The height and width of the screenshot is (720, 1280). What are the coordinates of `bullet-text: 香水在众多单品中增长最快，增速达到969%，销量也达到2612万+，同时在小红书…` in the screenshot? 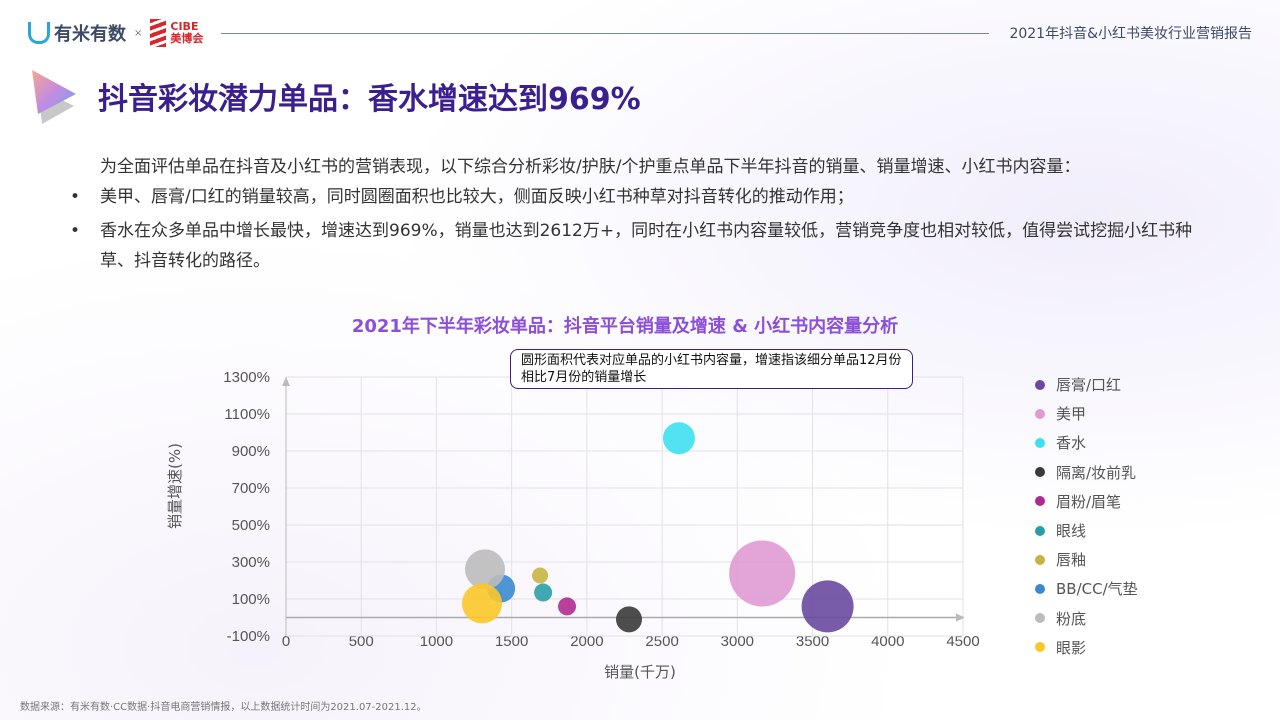 It's located at (646, 246).